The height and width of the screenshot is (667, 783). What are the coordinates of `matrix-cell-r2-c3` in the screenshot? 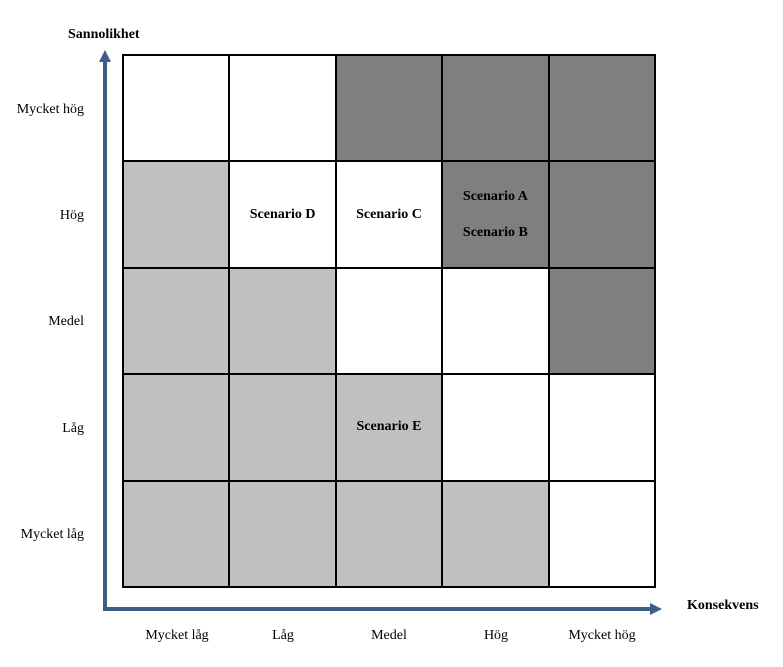 It's located at (496, 322).